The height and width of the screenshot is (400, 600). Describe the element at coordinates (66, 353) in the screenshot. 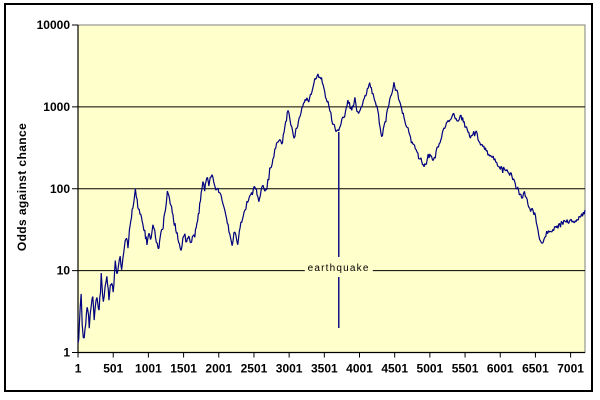

I see `y-tick-label-1: 1` at that location.